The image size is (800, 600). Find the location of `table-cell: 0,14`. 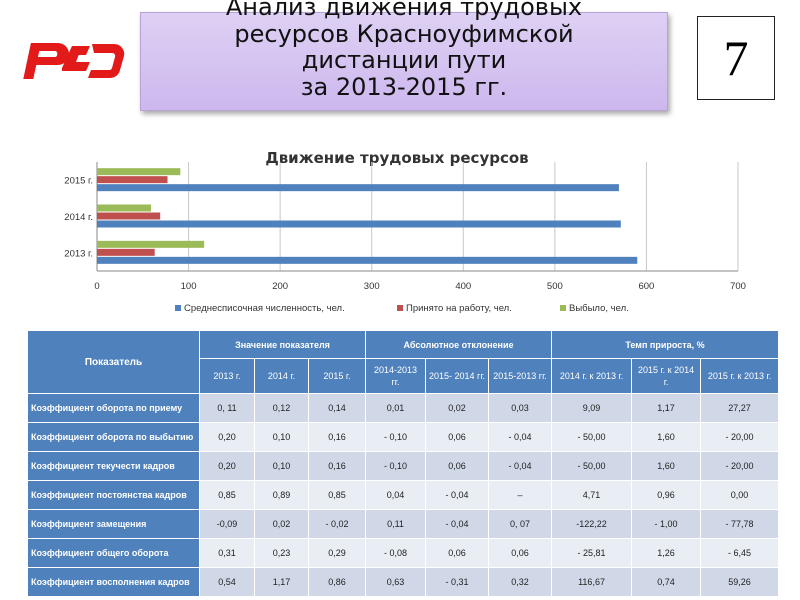

table-cell: 0,14 is located at coordinates (337, 408).